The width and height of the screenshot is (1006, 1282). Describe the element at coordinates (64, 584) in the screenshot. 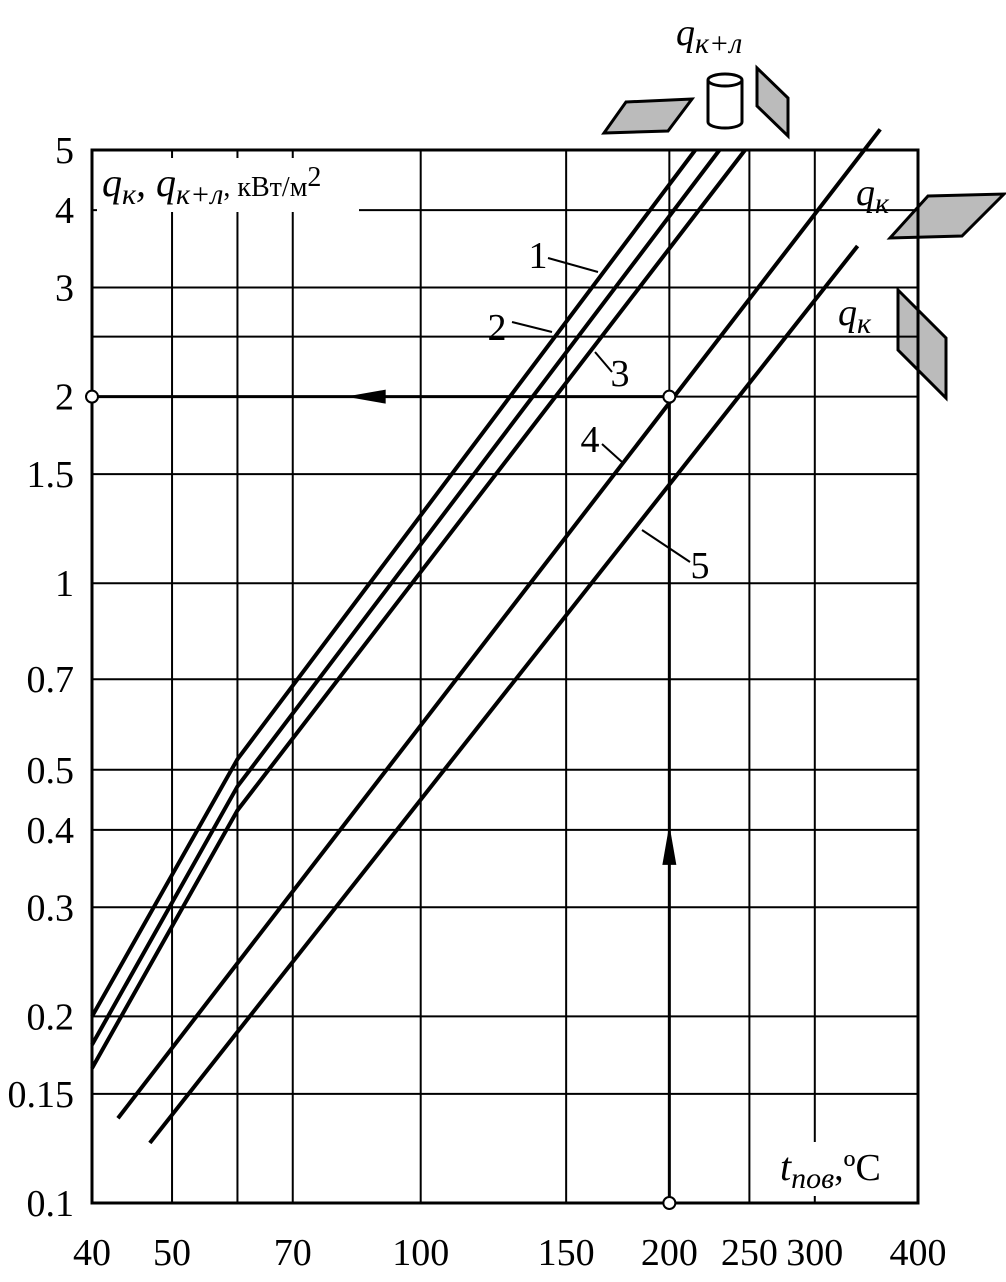

I see `y-tick-label: 1` at that location.